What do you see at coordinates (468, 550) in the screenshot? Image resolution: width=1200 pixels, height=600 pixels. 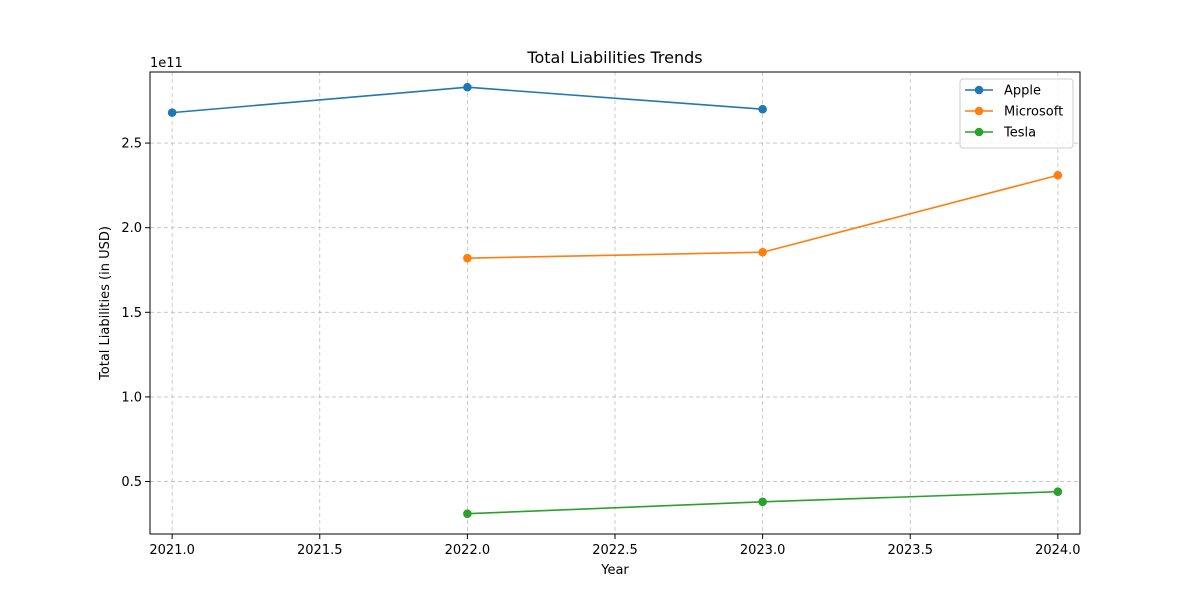 I see `x-tick-label: 2022.0` at bounding box center [468, 550].